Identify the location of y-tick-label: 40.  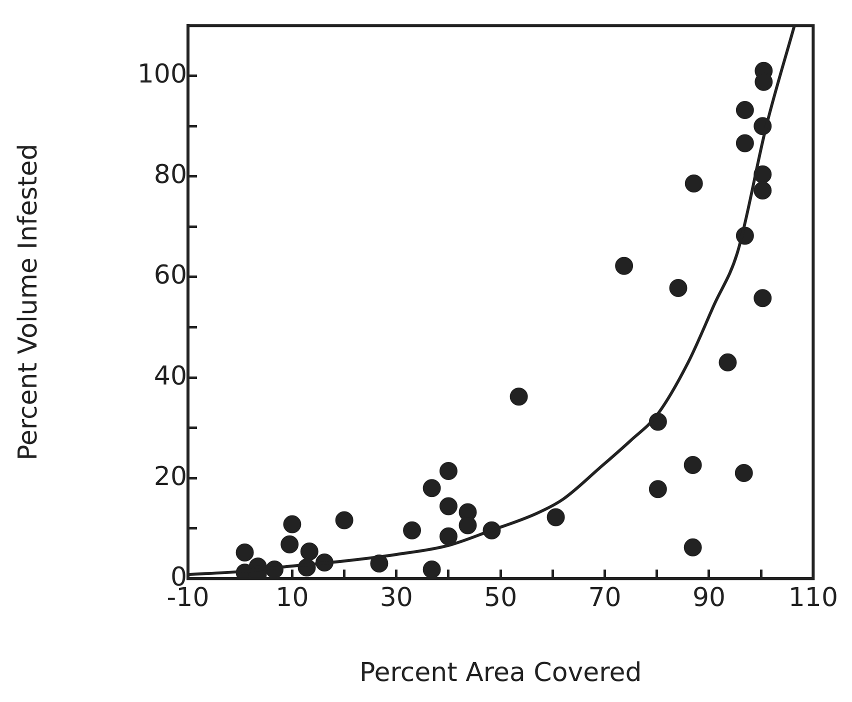
(170, 376).